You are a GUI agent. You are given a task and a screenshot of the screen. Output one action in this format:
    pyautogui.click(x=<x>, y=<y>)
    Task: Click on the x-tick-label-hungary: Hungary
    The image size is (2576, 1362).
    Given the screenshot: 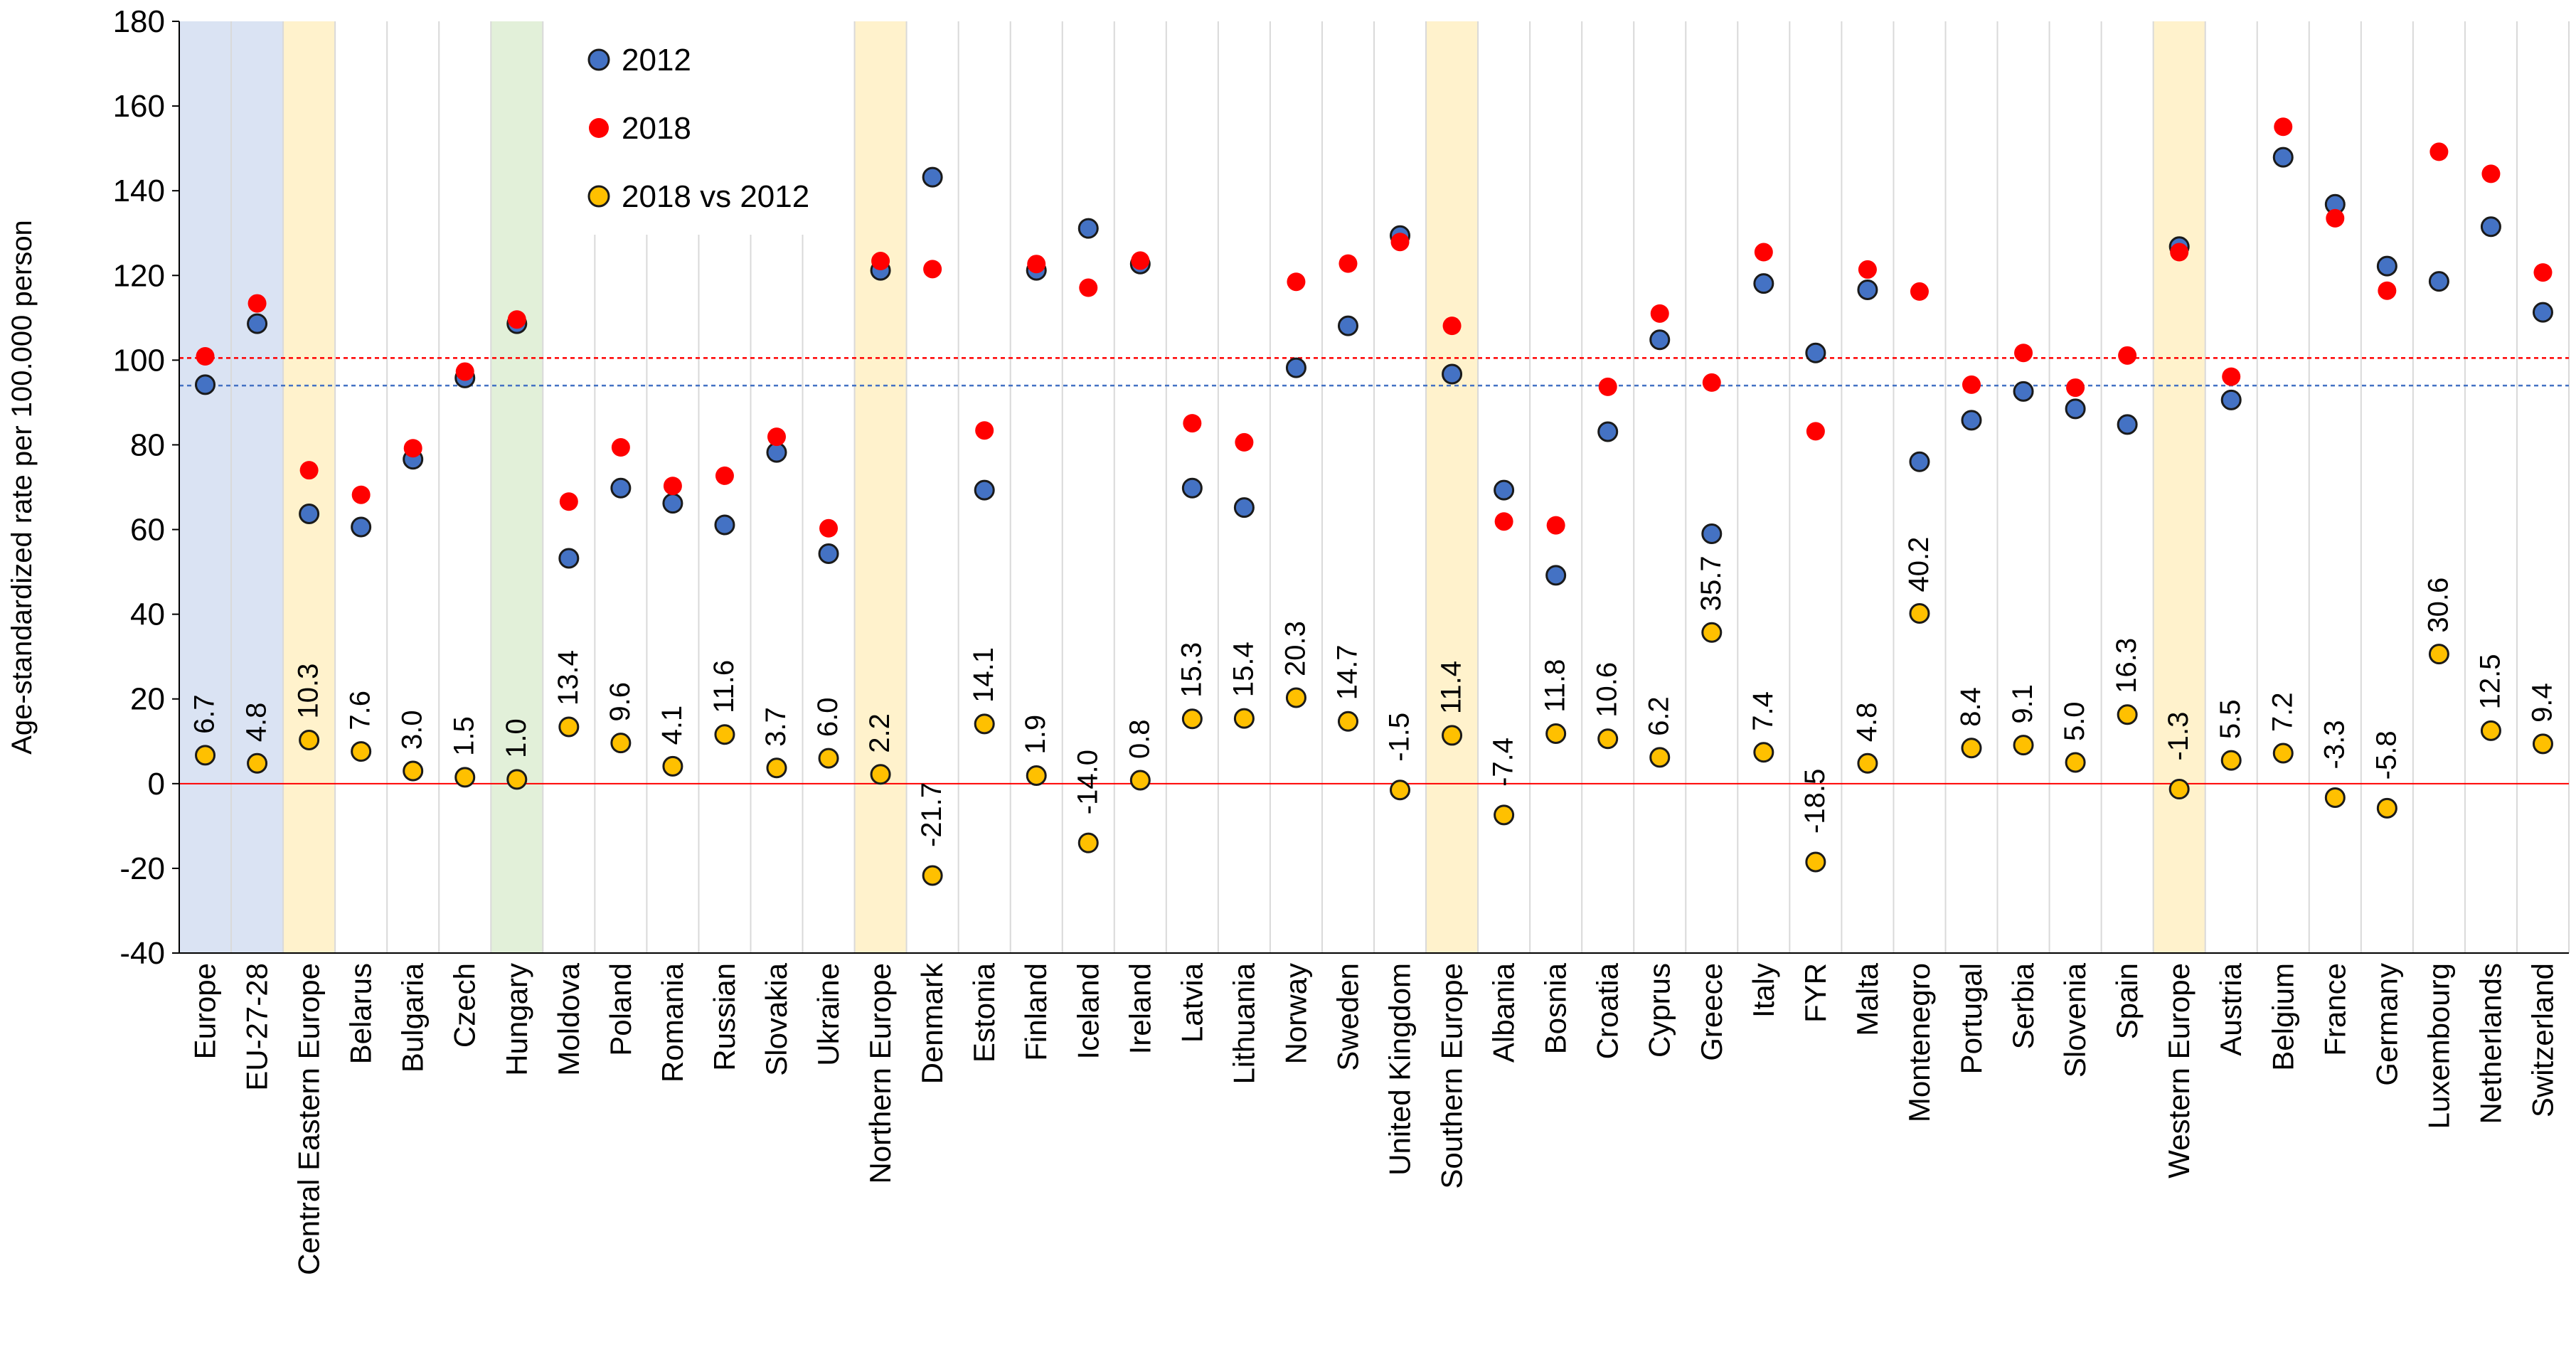 What is the action you would take?
    pyautogui.click(x=516, y=1019)
    